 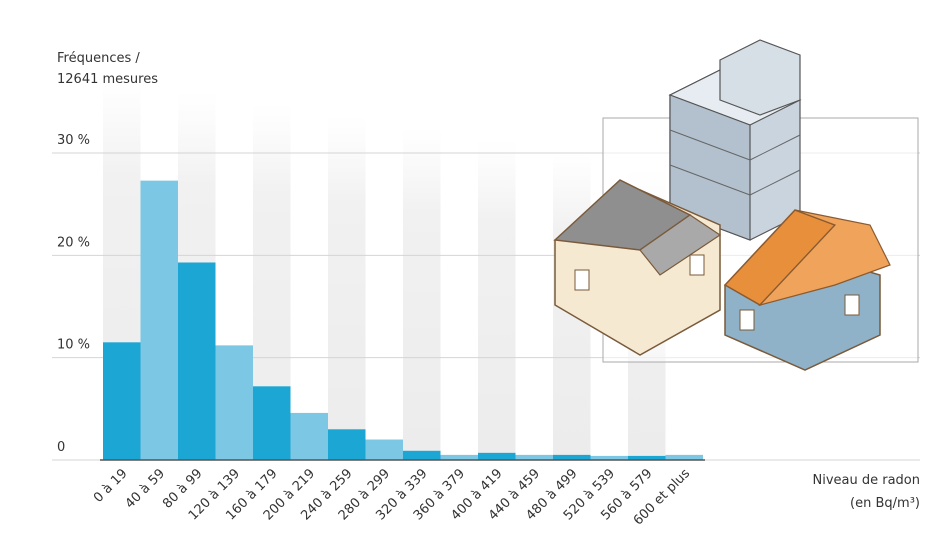 What do you see at coordinates (61, 447) in the screenshot?
I see `y-tick-label: 0` at bounding box center [61, 447].